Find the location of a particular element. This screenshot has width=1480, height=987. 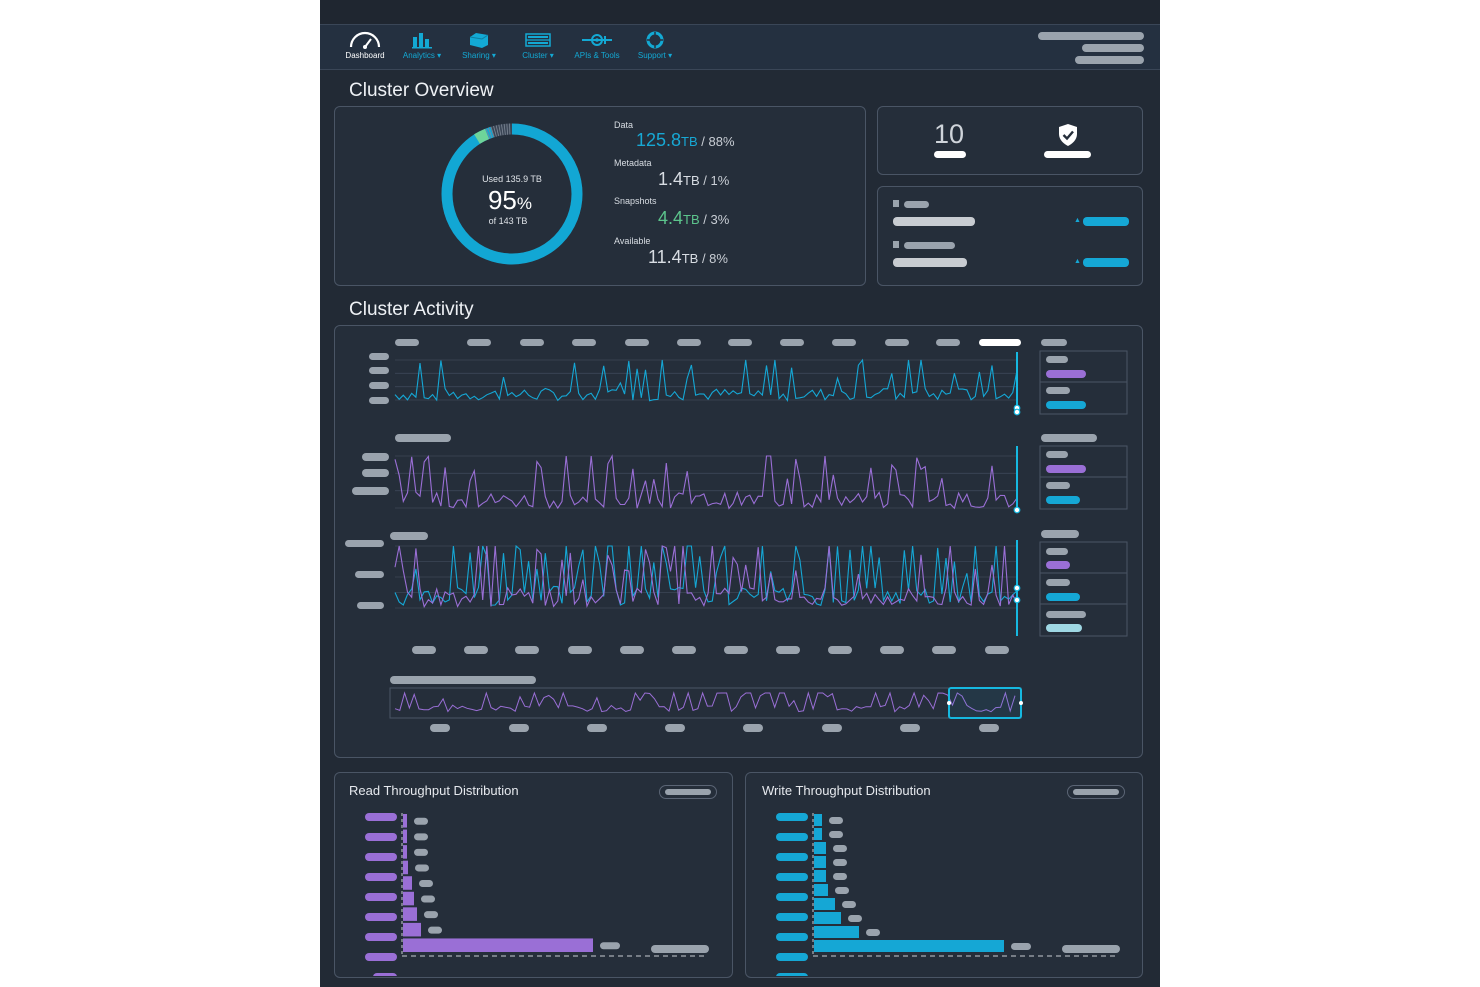

read-label-placeholder is located at coordinates (916, 204).